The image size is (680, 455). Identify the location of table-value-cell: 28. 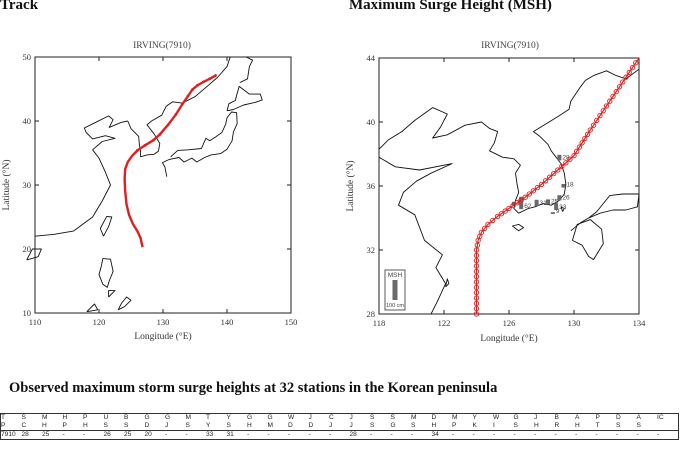
(359, 434).